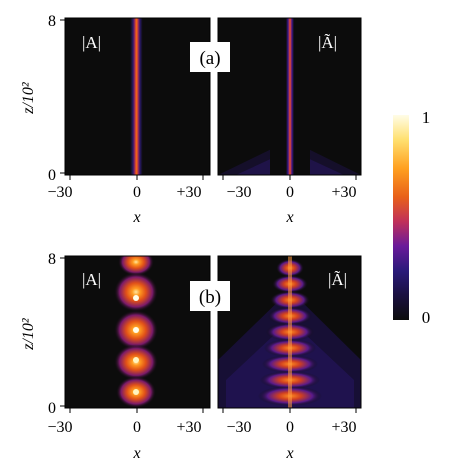 This screenshot has height=469, width=455. What do you see at coordinates (202, 435) in the screenshot?
I see `x-axis-b: −30 0 +30 −30 0 +30 x x` at bounding box center [202, 435].